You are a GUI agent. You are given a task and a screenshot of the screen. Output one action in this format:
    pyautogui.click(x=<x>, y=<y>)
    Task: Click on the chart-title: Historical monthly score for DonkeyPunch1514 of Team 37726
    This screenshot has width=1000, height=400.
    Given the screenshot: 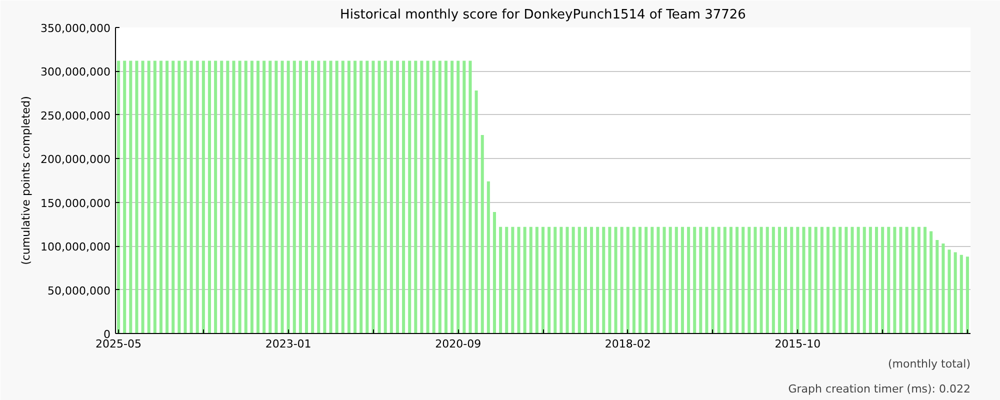 What is the action you would take?
    pyautogui.click(x=543, y=15)
    